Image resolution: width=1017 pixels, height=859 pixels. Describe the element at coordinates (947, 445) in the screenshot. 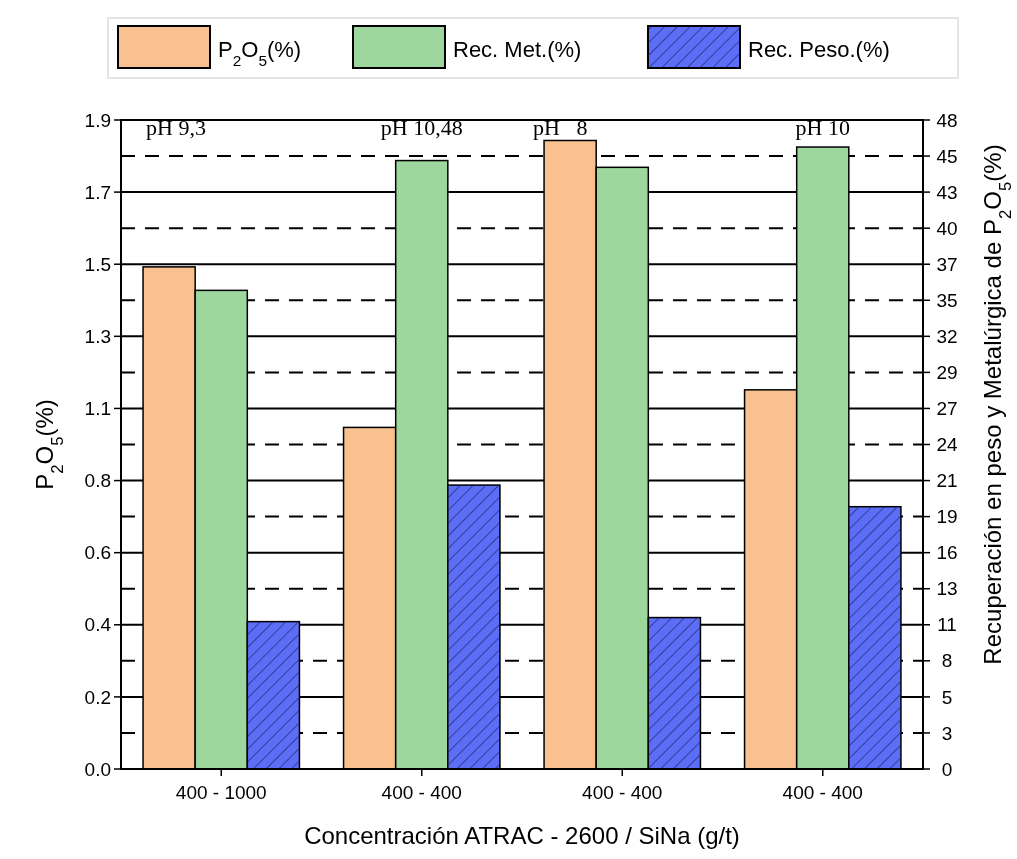

I see `y2-tick-label: 24` at that location.